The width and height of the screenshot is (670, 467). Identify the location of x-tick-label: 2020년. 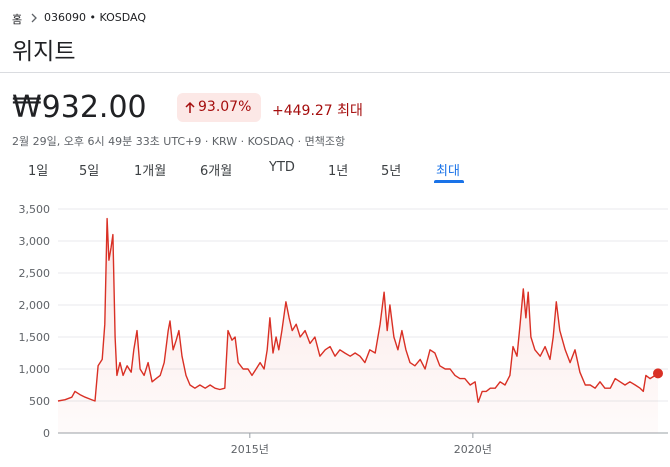
(473, 449).